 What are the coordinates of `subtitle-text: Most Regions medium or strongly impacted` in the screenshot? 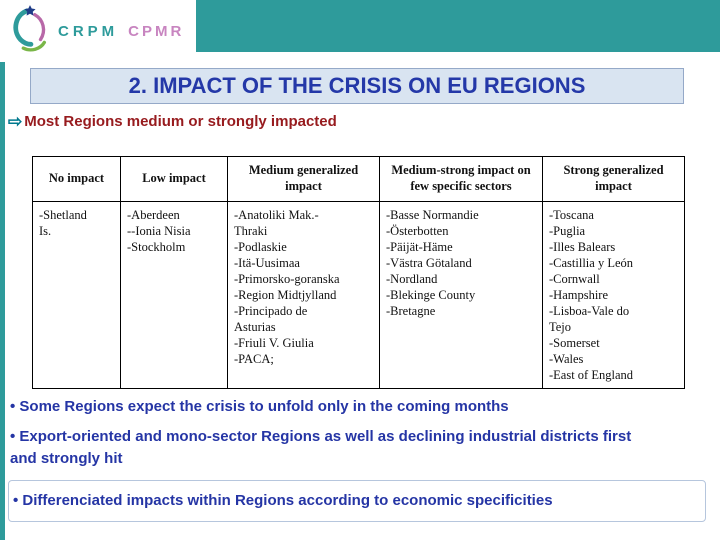 It's located at (180, 121).